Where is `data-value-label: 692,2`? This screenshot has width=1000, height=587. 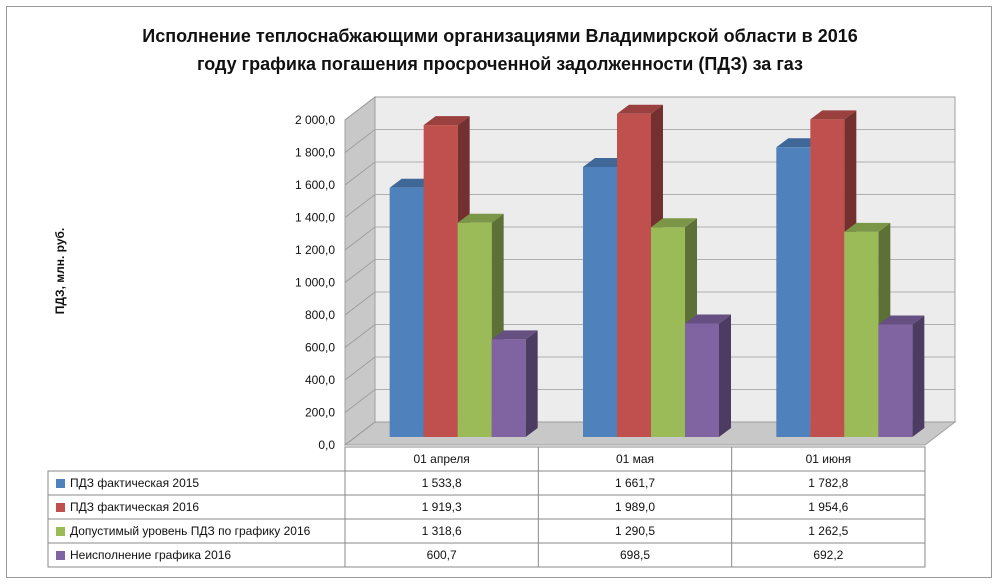
data-value-label: 692,2 is located at coordinates (828, 555).